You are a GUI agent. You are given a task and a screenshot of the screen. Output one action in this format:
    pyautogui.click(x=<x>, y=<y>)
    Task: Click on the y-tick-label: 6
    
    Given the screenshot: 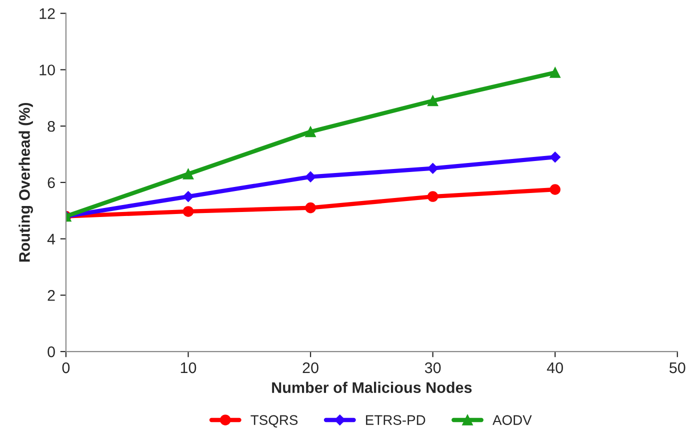 What is the action you would take?
    pyautogui.click(x=51, y=182)
    